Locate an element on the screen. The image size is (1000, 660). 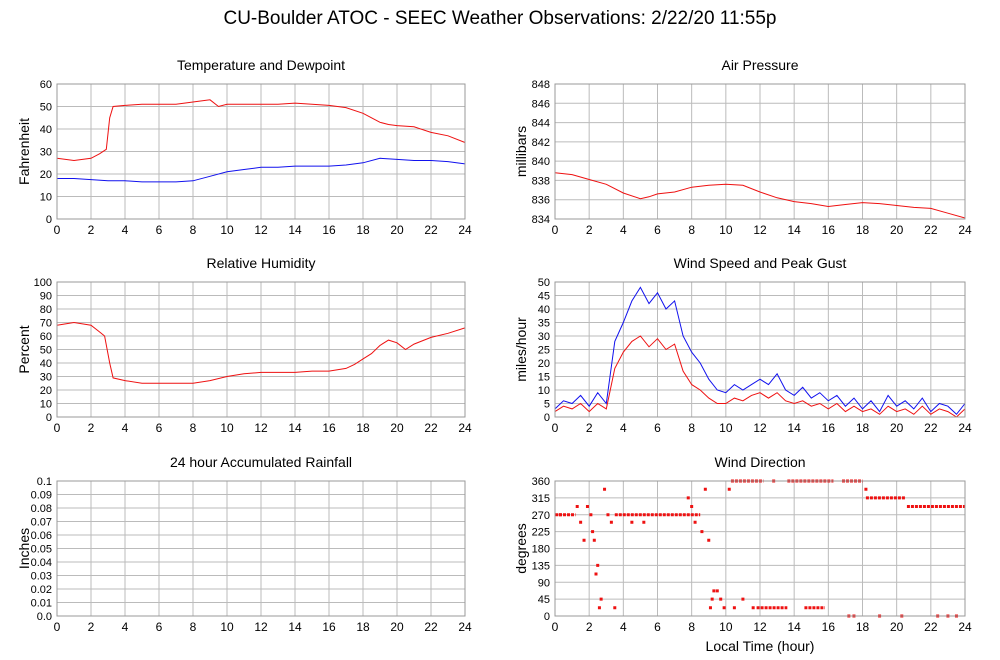
humidity-x-tick-label: 18 is located at coordinates (363, 428).